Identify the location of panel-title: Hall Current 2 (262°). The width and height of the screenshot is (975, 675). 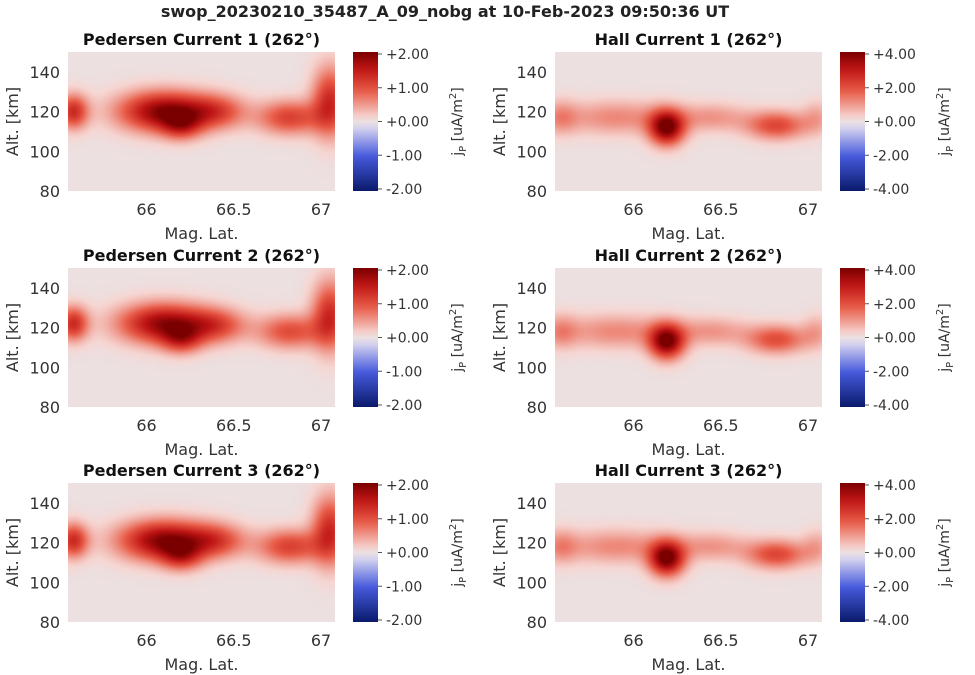
(689, 255).